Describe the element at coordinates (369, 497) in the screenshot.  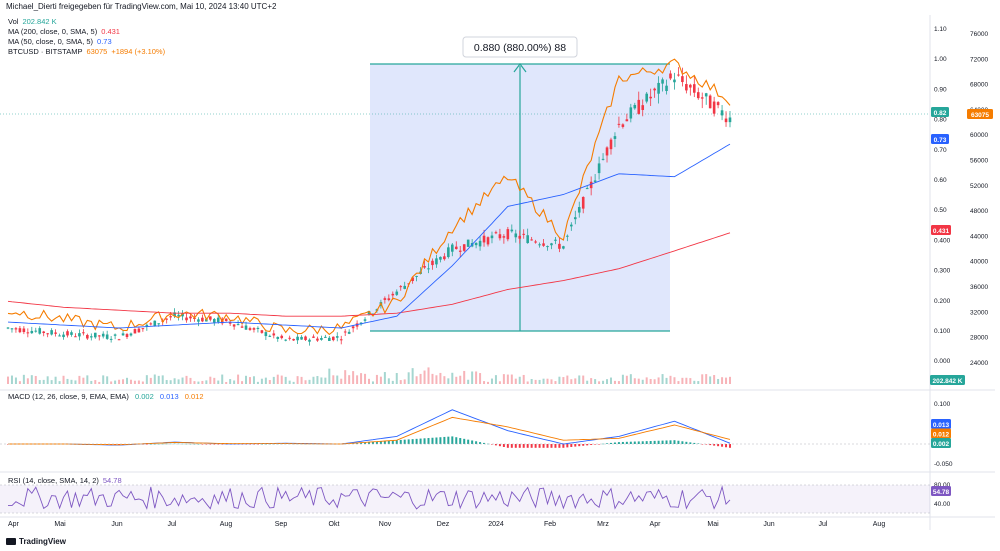
I see `rsi-line` at that location.